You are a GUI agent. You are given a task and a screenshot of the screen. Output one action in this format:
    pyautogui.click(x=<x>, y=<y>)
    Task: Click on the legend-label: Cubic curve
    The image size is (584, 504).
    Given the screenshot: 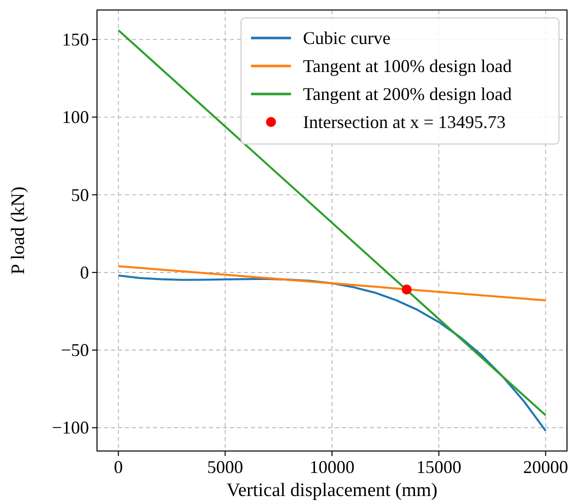 What is the action you would take?
    pyautogui.click(x=346, y=38)
    